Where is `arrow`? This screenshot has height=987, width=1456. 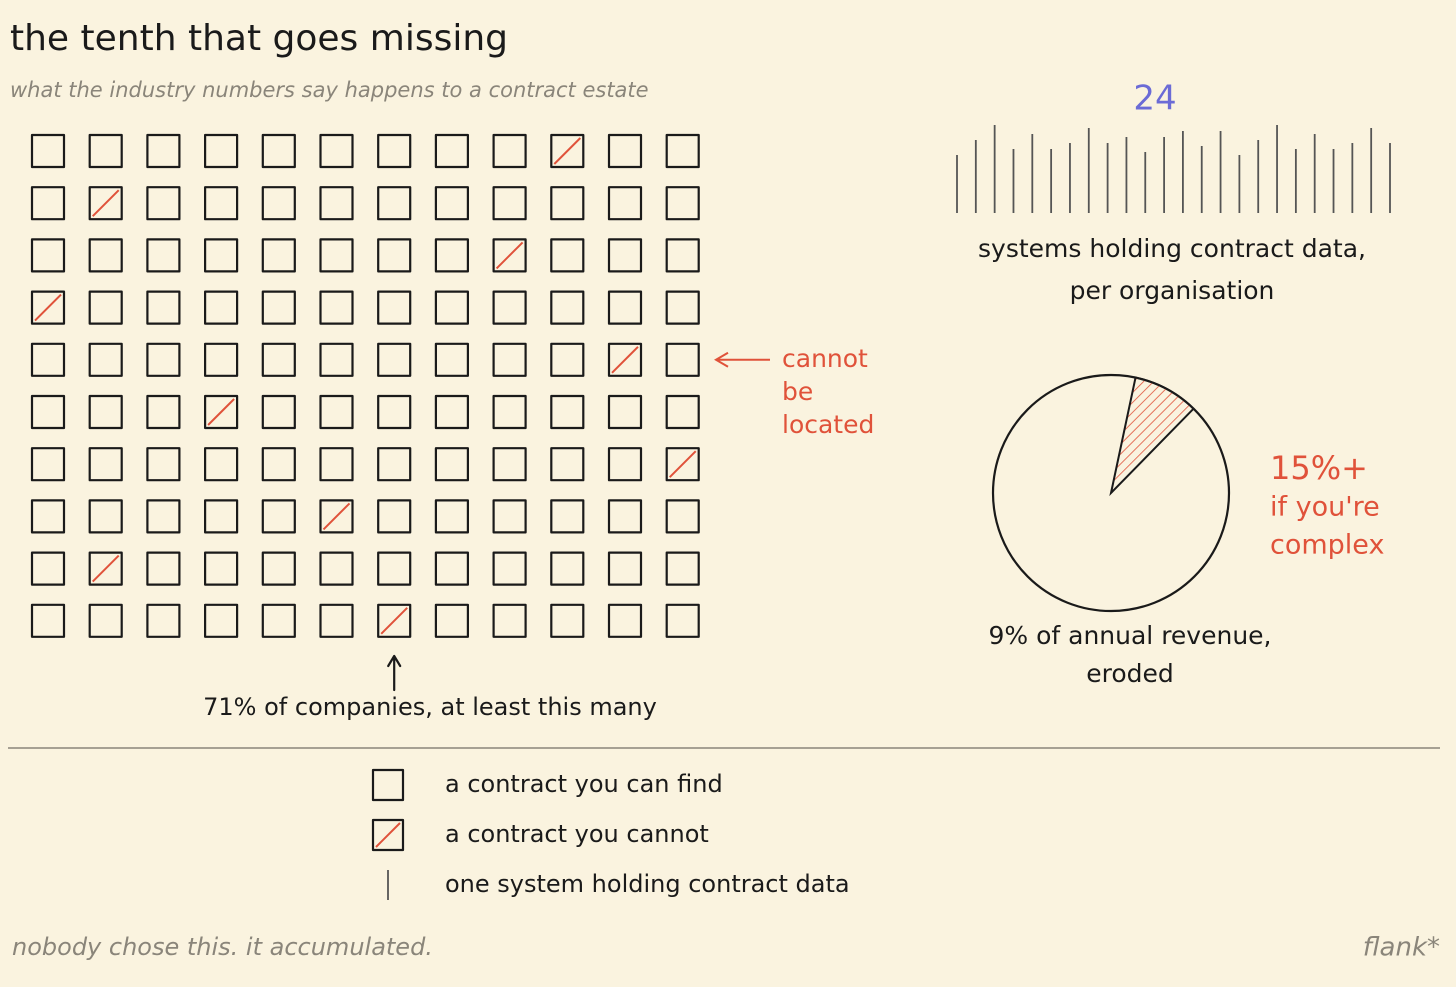
arrow is located at coordinates (394, 673).